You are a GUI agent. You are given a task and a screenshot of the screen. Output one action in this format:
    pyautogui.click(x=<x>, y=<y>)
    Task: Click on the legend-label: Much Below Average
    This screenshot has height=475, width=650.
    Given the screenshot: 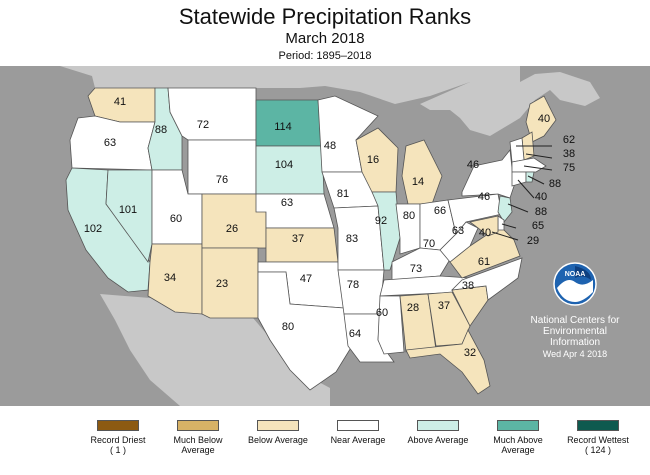 What is the action you would take?
    pyautogui.click(x=198, y=445)
    